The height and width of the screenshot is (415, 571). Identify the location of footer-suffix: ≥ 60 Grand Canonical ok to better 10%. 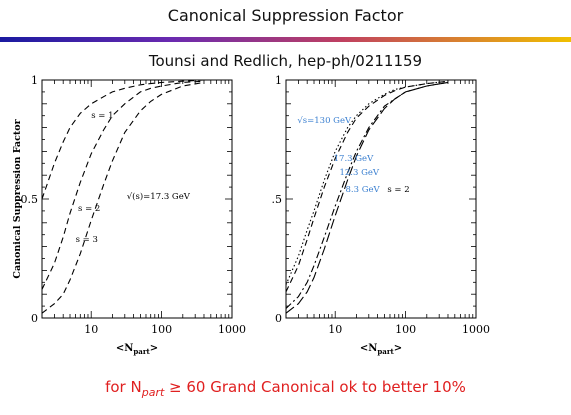
(315, 387).